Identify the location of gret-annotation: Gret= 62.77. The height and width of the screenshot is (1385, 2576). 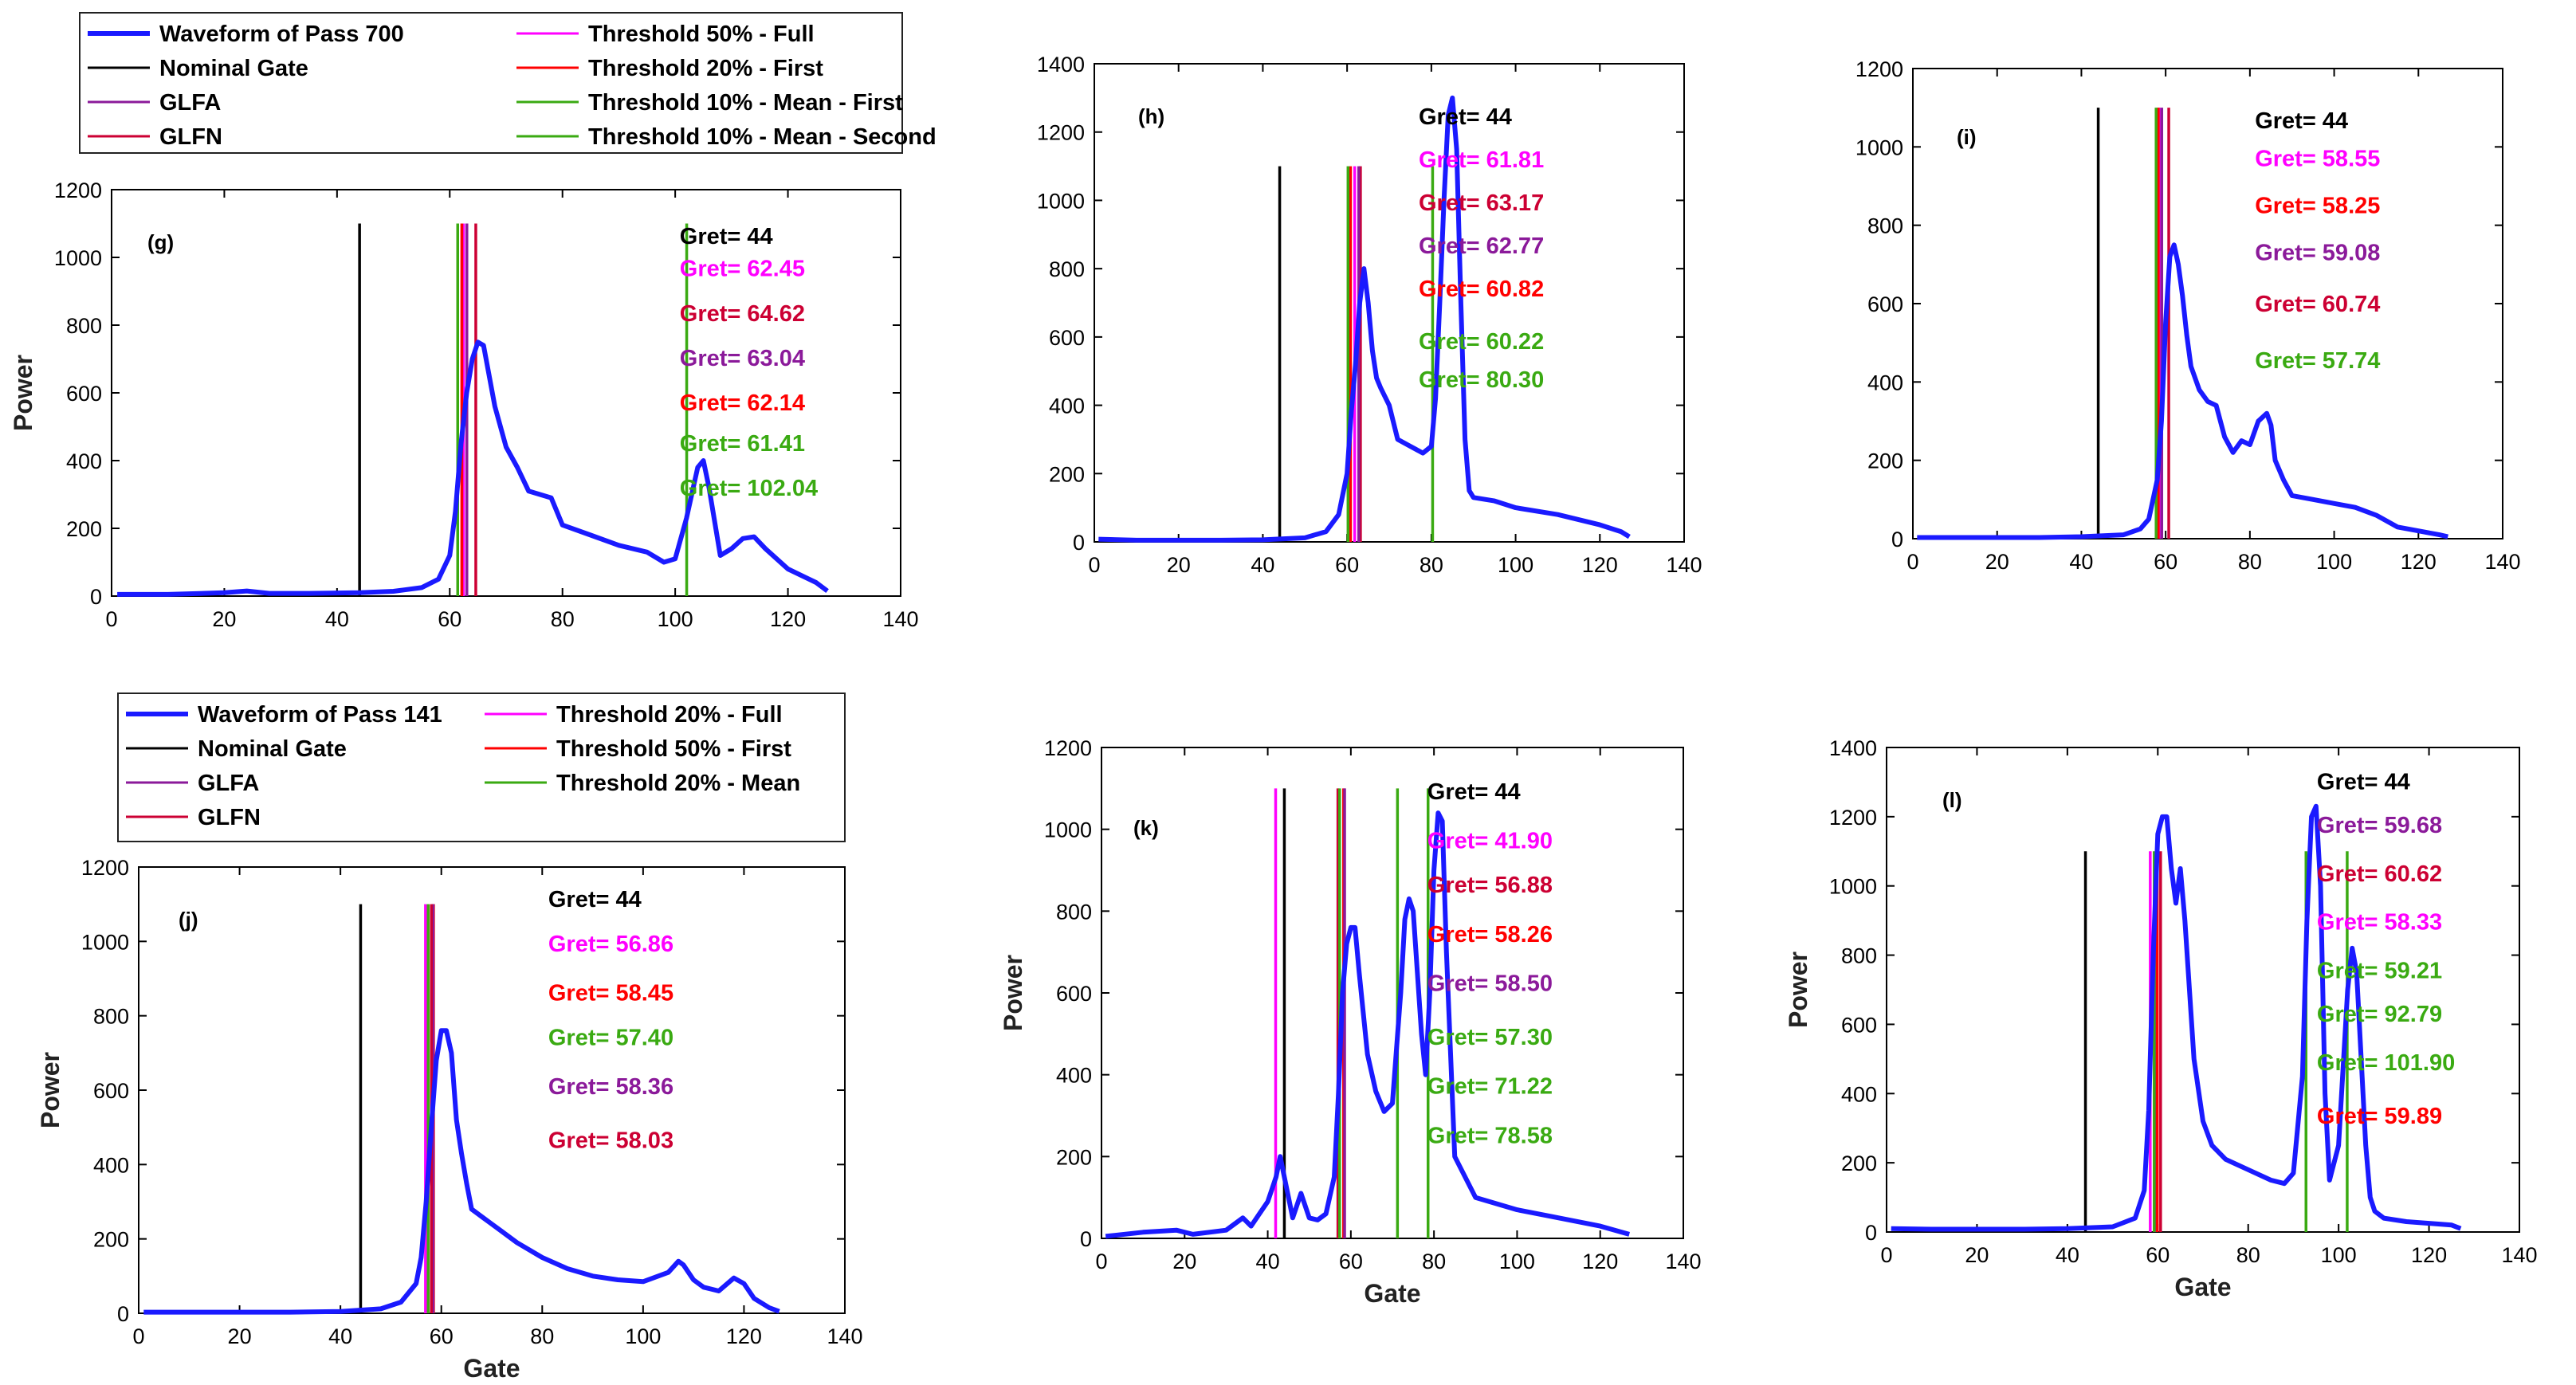
(1481, 246).